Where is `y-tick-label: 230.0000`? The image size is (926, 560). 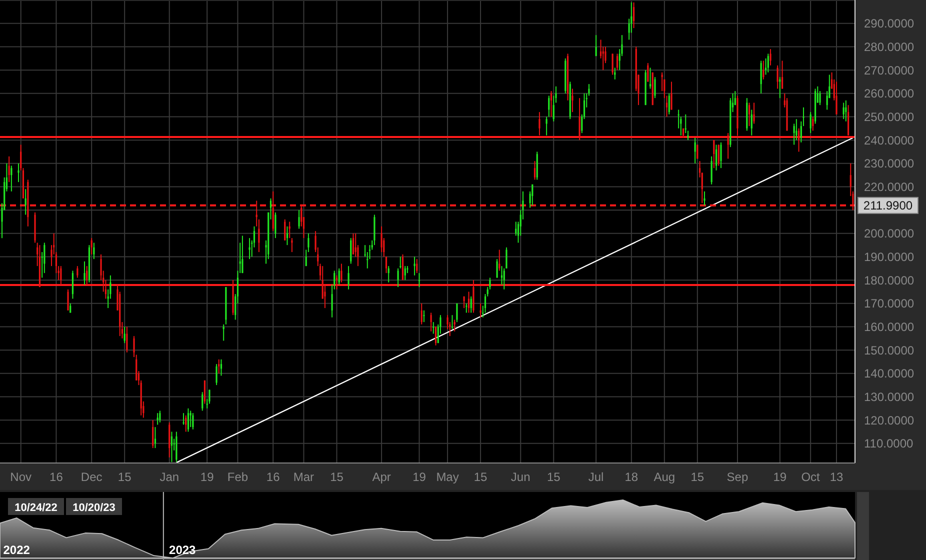
y-tick-label: 230.0000 is located at coordinates (889, 163).